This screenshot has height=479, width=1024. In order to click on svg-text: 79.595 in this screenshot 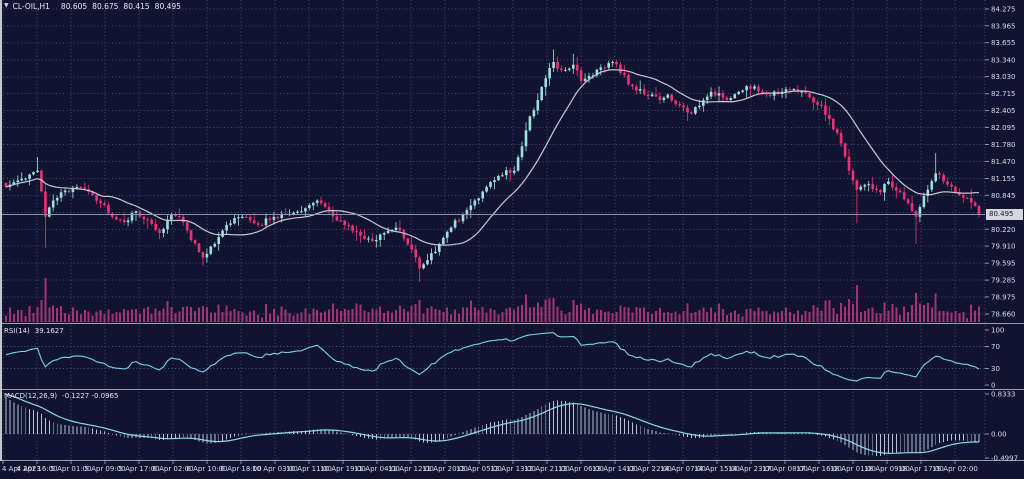, I will do `click(1003, 264)`.